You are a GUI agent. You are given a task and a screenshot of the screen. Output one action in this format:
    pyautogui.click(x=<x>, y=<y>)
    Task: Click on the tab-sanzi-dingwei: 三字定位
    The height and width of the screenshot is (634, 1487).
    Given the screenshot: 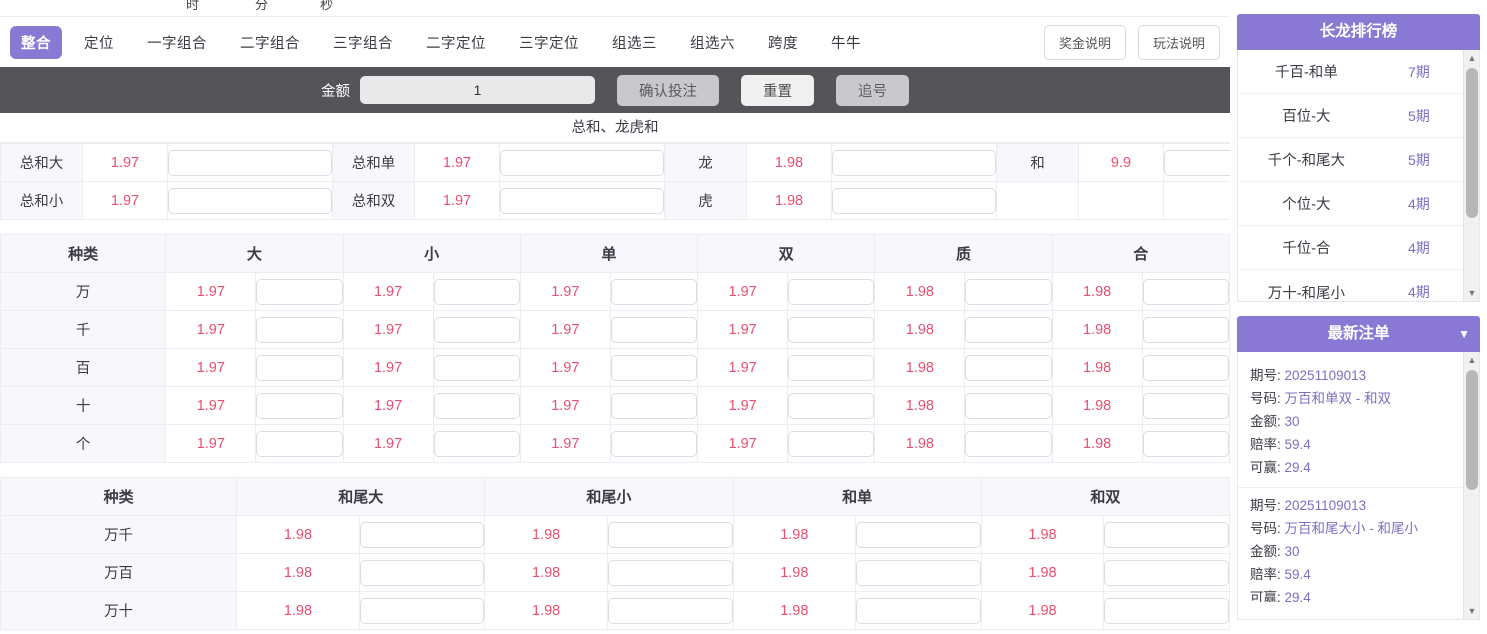 What is the action you would take?
    pyautogui.click(x=549, y=43)
    